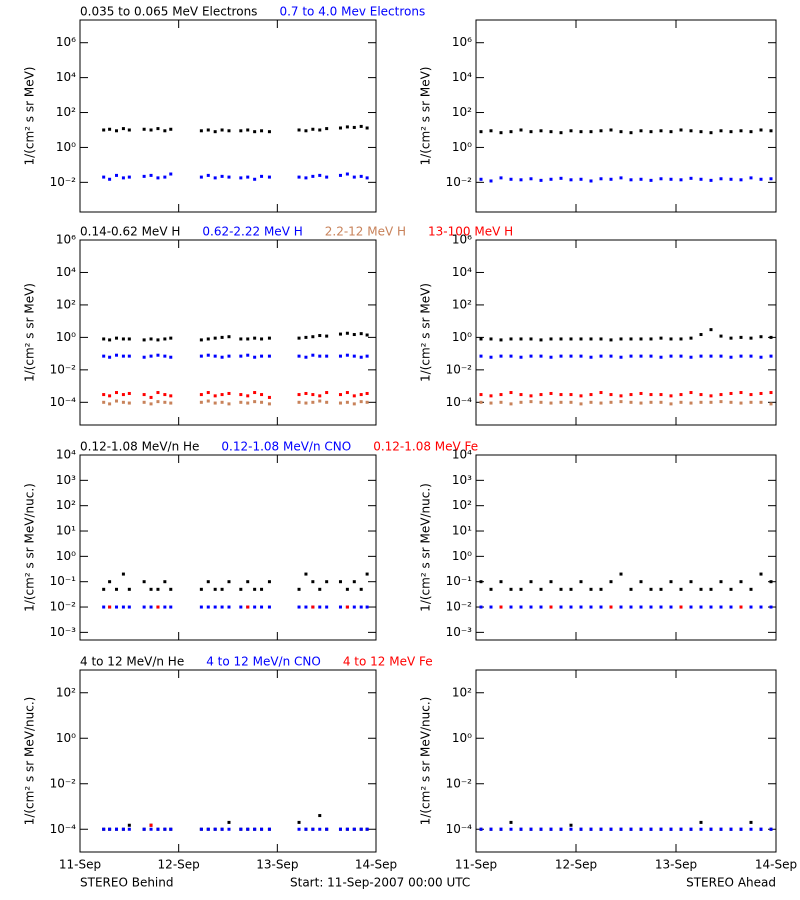  What do you see at coordinates (462, 556) in the screenshot?
I see `y-tick-label: 10⁰` at bounding box center [462, 556].